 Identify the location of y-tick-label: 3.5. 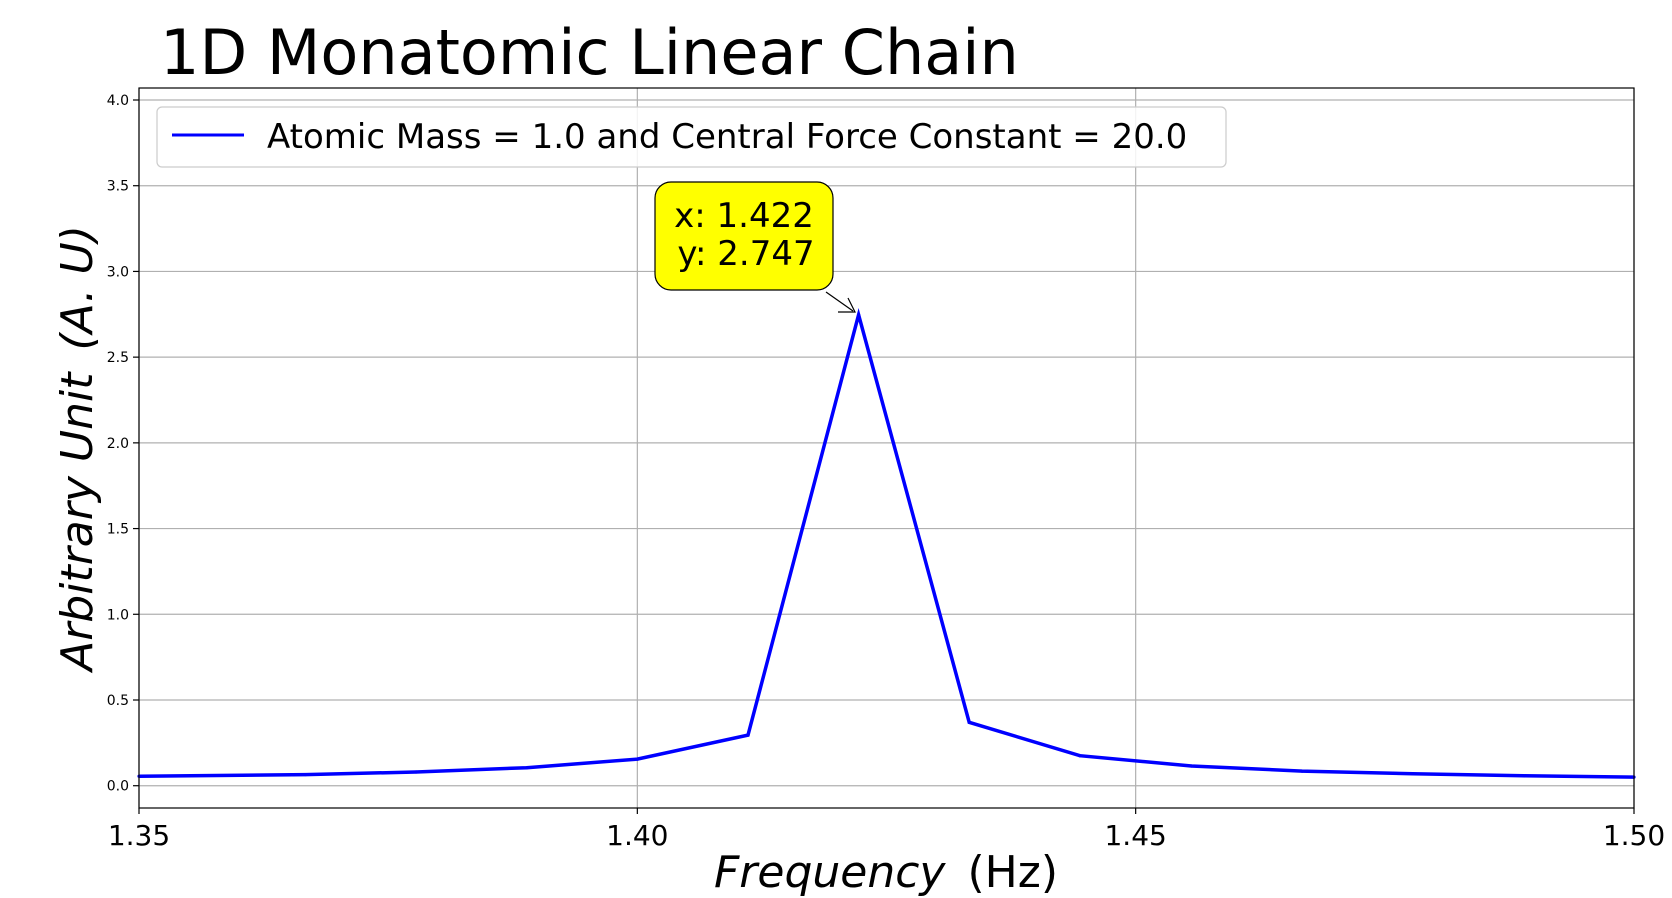
(118, 187).